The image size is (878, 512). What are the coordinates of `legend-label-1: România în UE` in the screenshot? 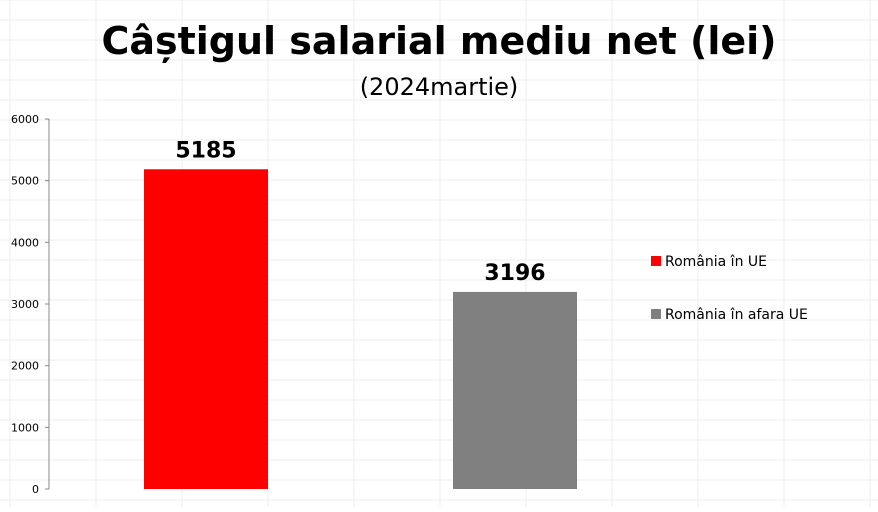 It's located at (716, 262).